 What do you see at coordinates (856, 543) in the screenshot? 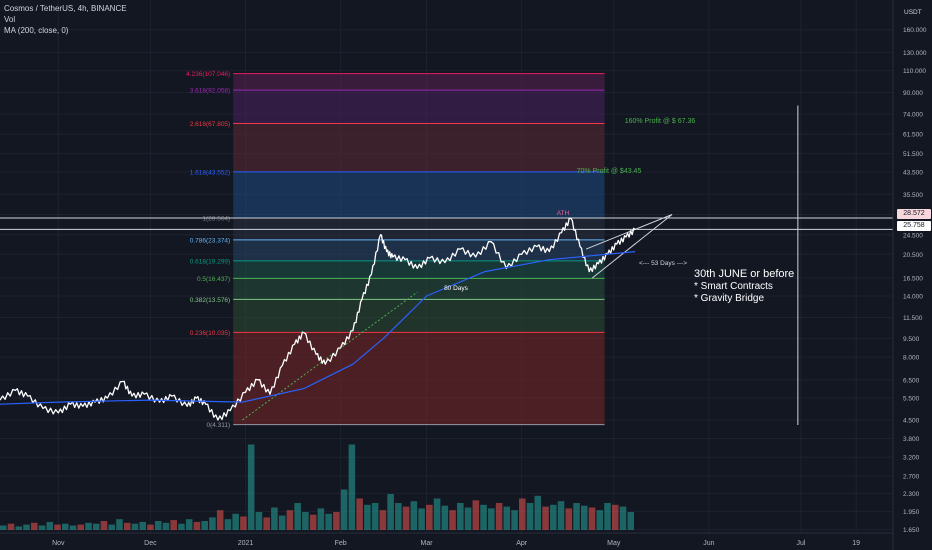
I see `x-tick-label: 19` at bounding box center [856, 543].